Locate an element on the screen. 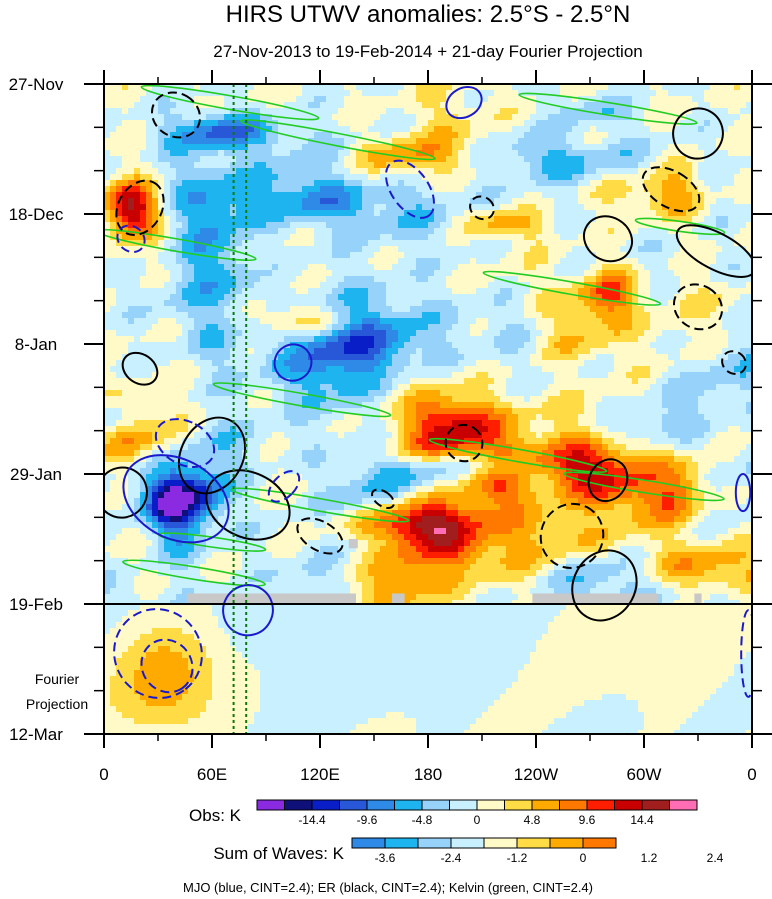 The image size is (772, 899). x-tick-label: 60W is located at coordinates (644, 774).